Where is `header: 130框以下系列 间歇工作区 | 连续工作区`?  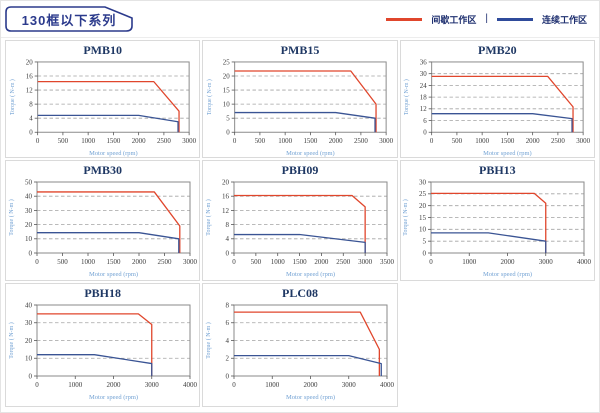
header: 130框以下系列 间歇工作区 | 连续工作区 is located at coordinates (300, 19).